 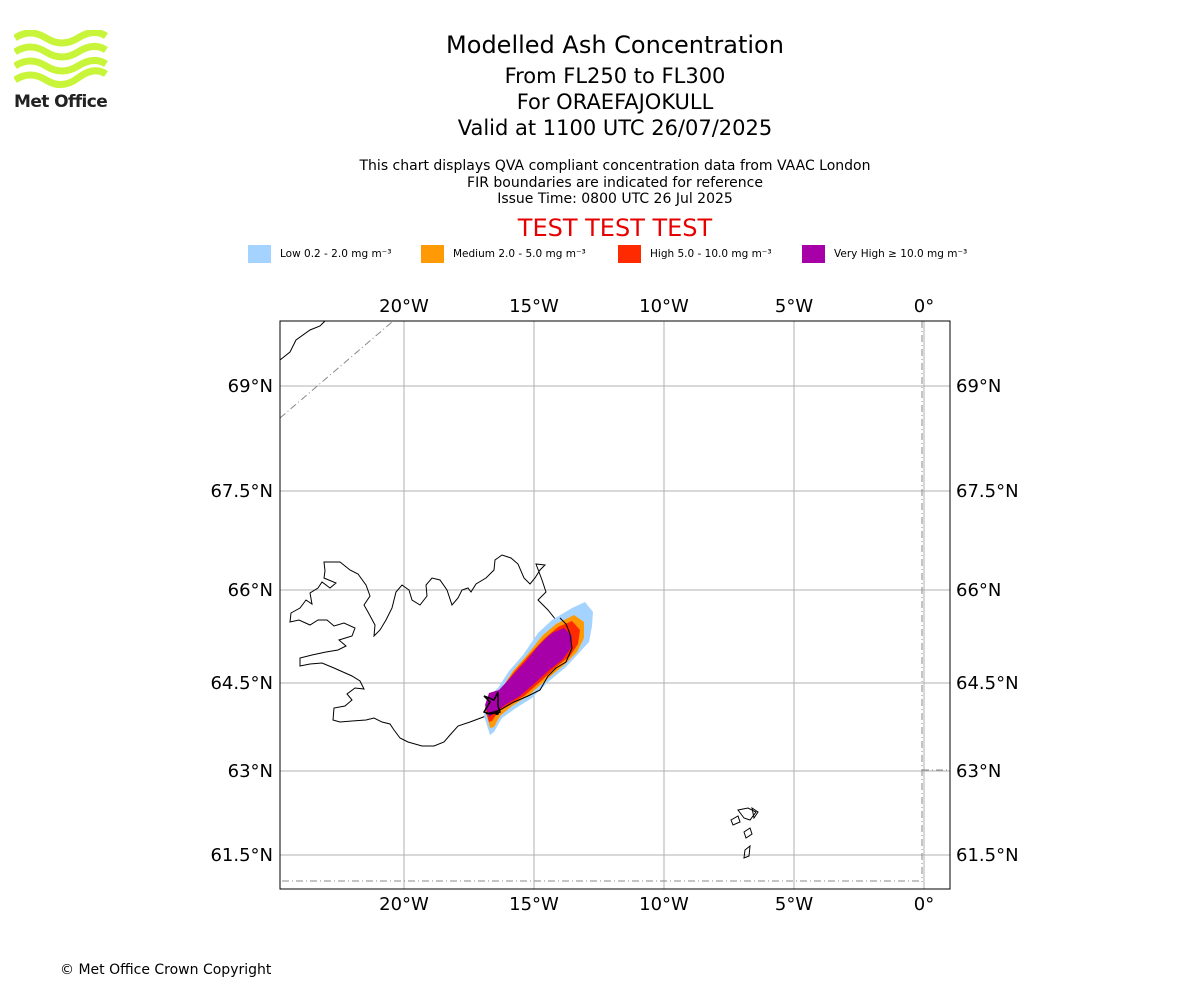 I want to click on lon-tick-top-2: 15°W, so click(x=534, y=306).